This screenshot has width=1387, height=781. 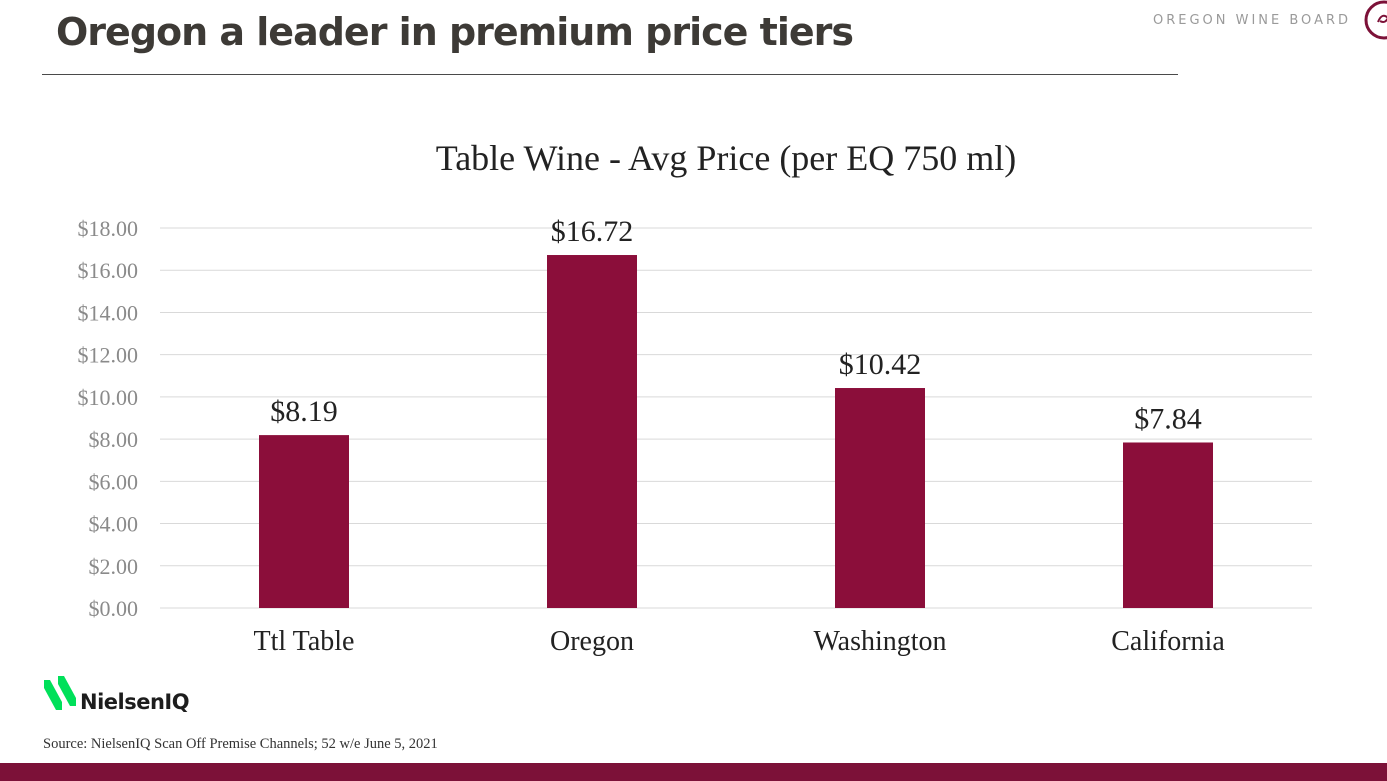 What do you see at coordinates (108, 228) in the screenshot?
I see `y-tick-label: $18.00` at bounding box center [108, 228].